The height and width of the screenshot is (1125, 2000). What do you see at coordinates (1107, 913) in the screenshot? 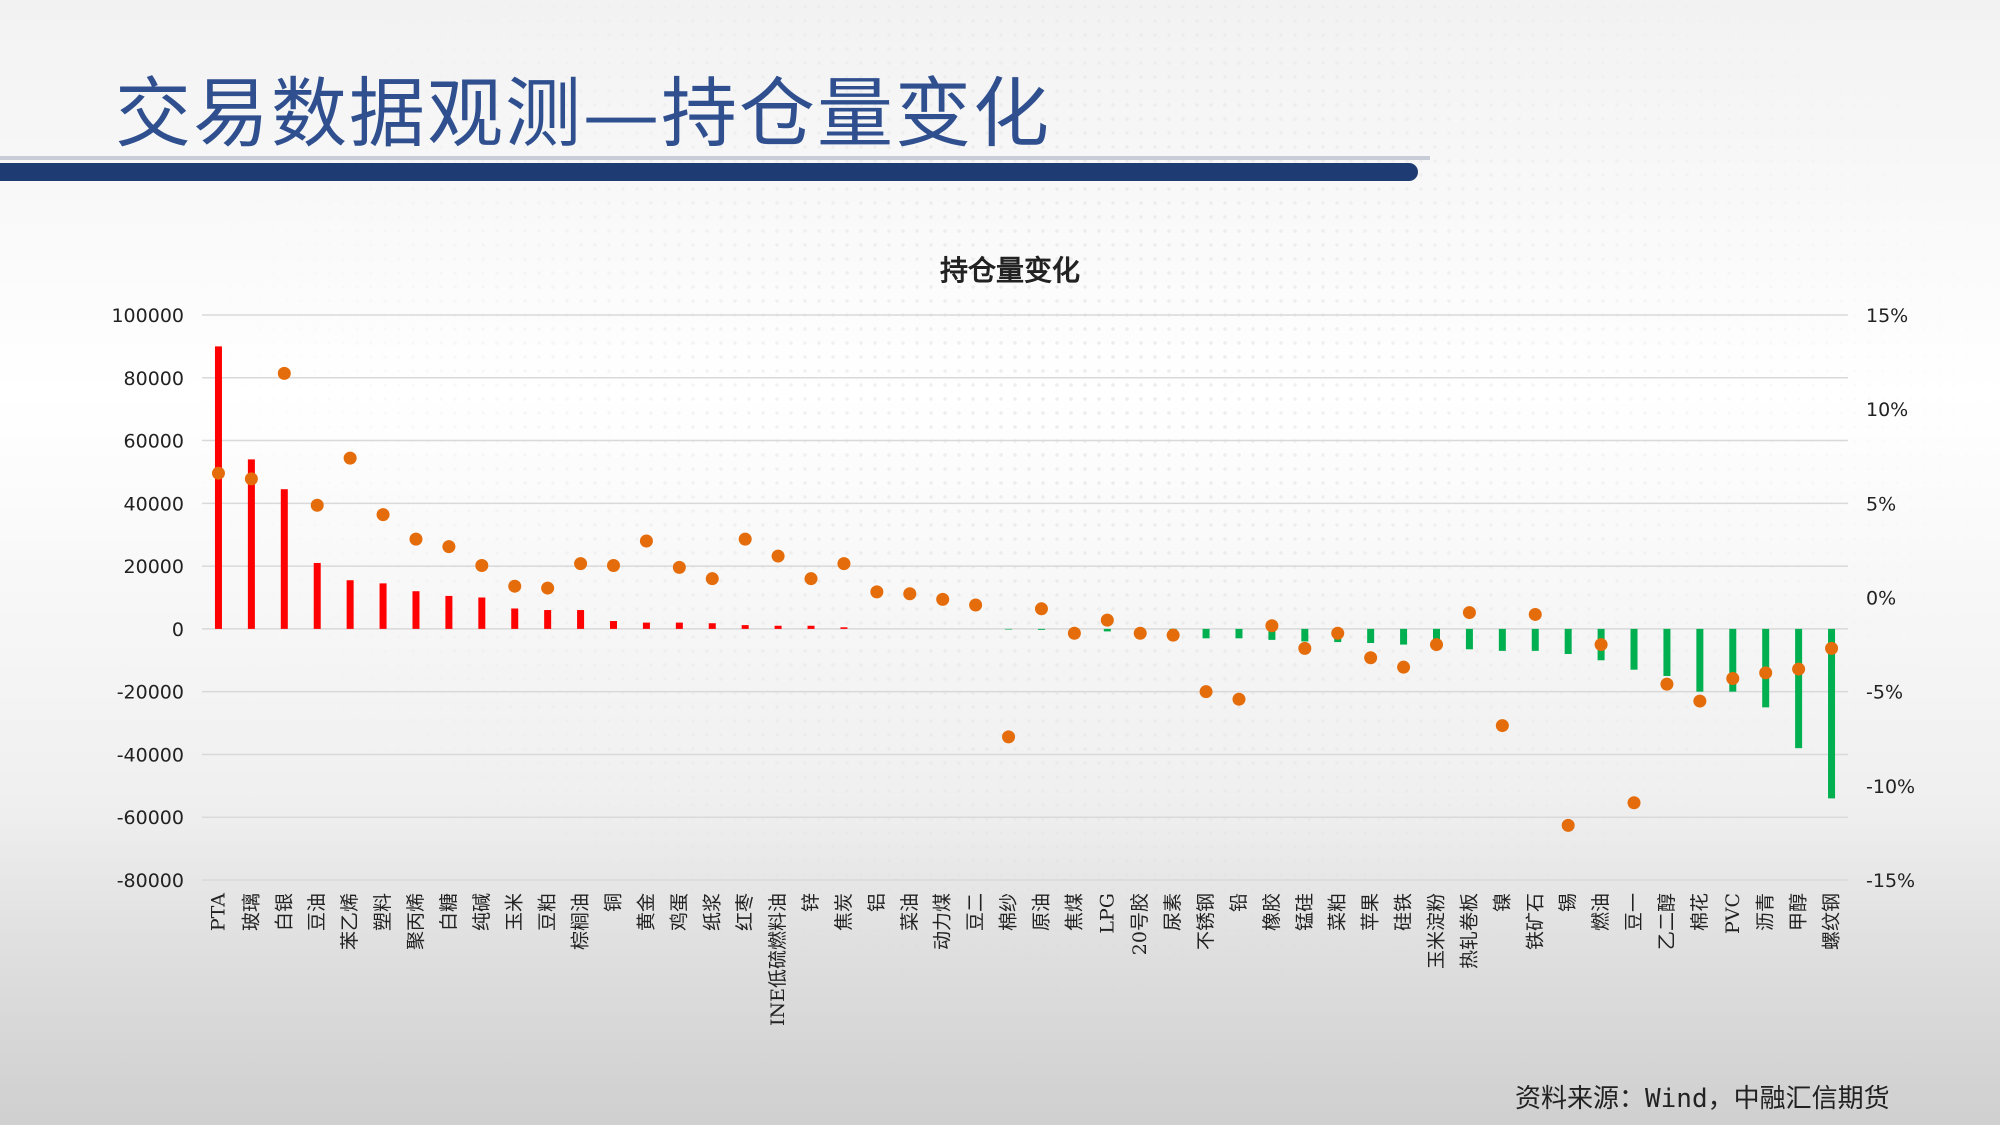
I see `category-label: LPG` at bounding box center [1107, 913].